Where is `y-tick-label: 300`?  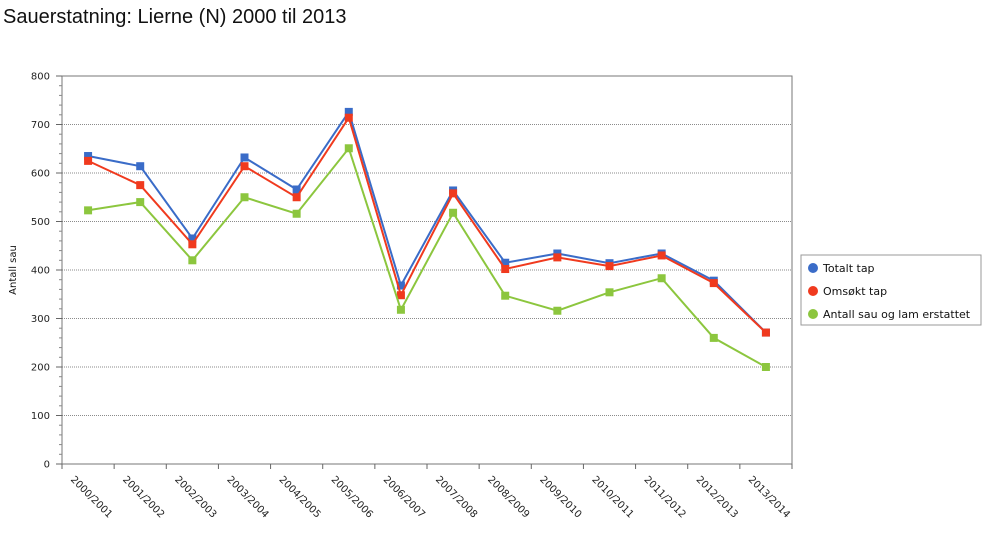 y-tick-label: 300 is located at coordinates (40, 319).